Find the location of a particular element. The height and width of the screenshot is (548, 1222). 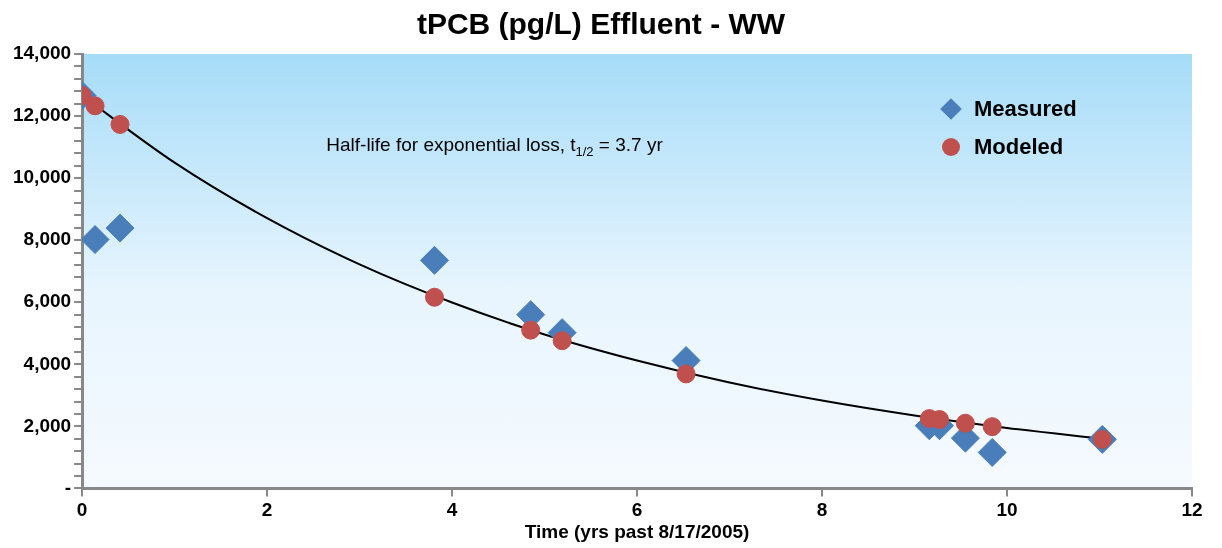

legend-label: Measured is located at coordinates (1025, 109).